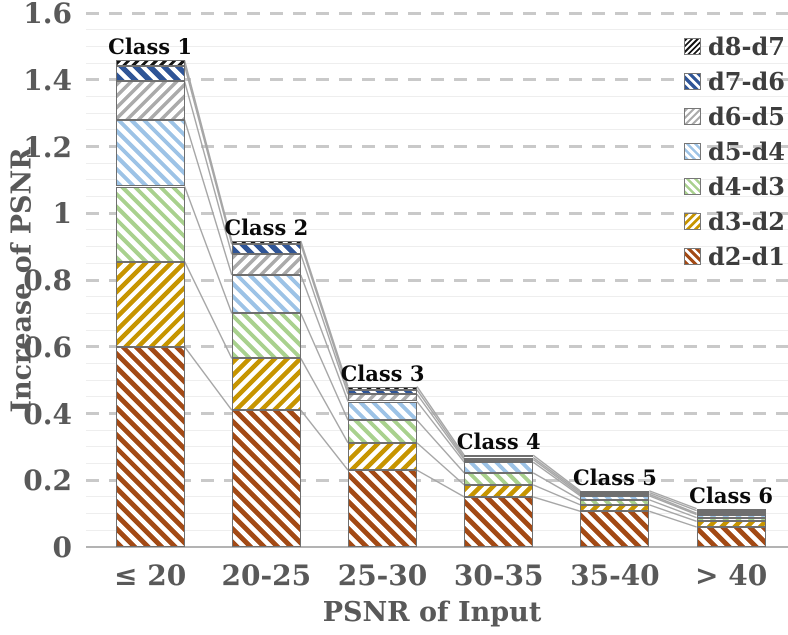  I want to click on legend-entry: d8-d7, so click(734, 46).